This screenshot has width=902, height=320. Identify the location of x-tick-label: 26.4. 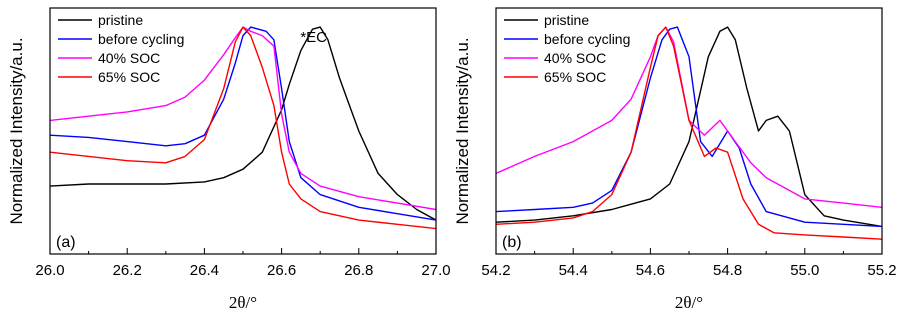
(204, 270).